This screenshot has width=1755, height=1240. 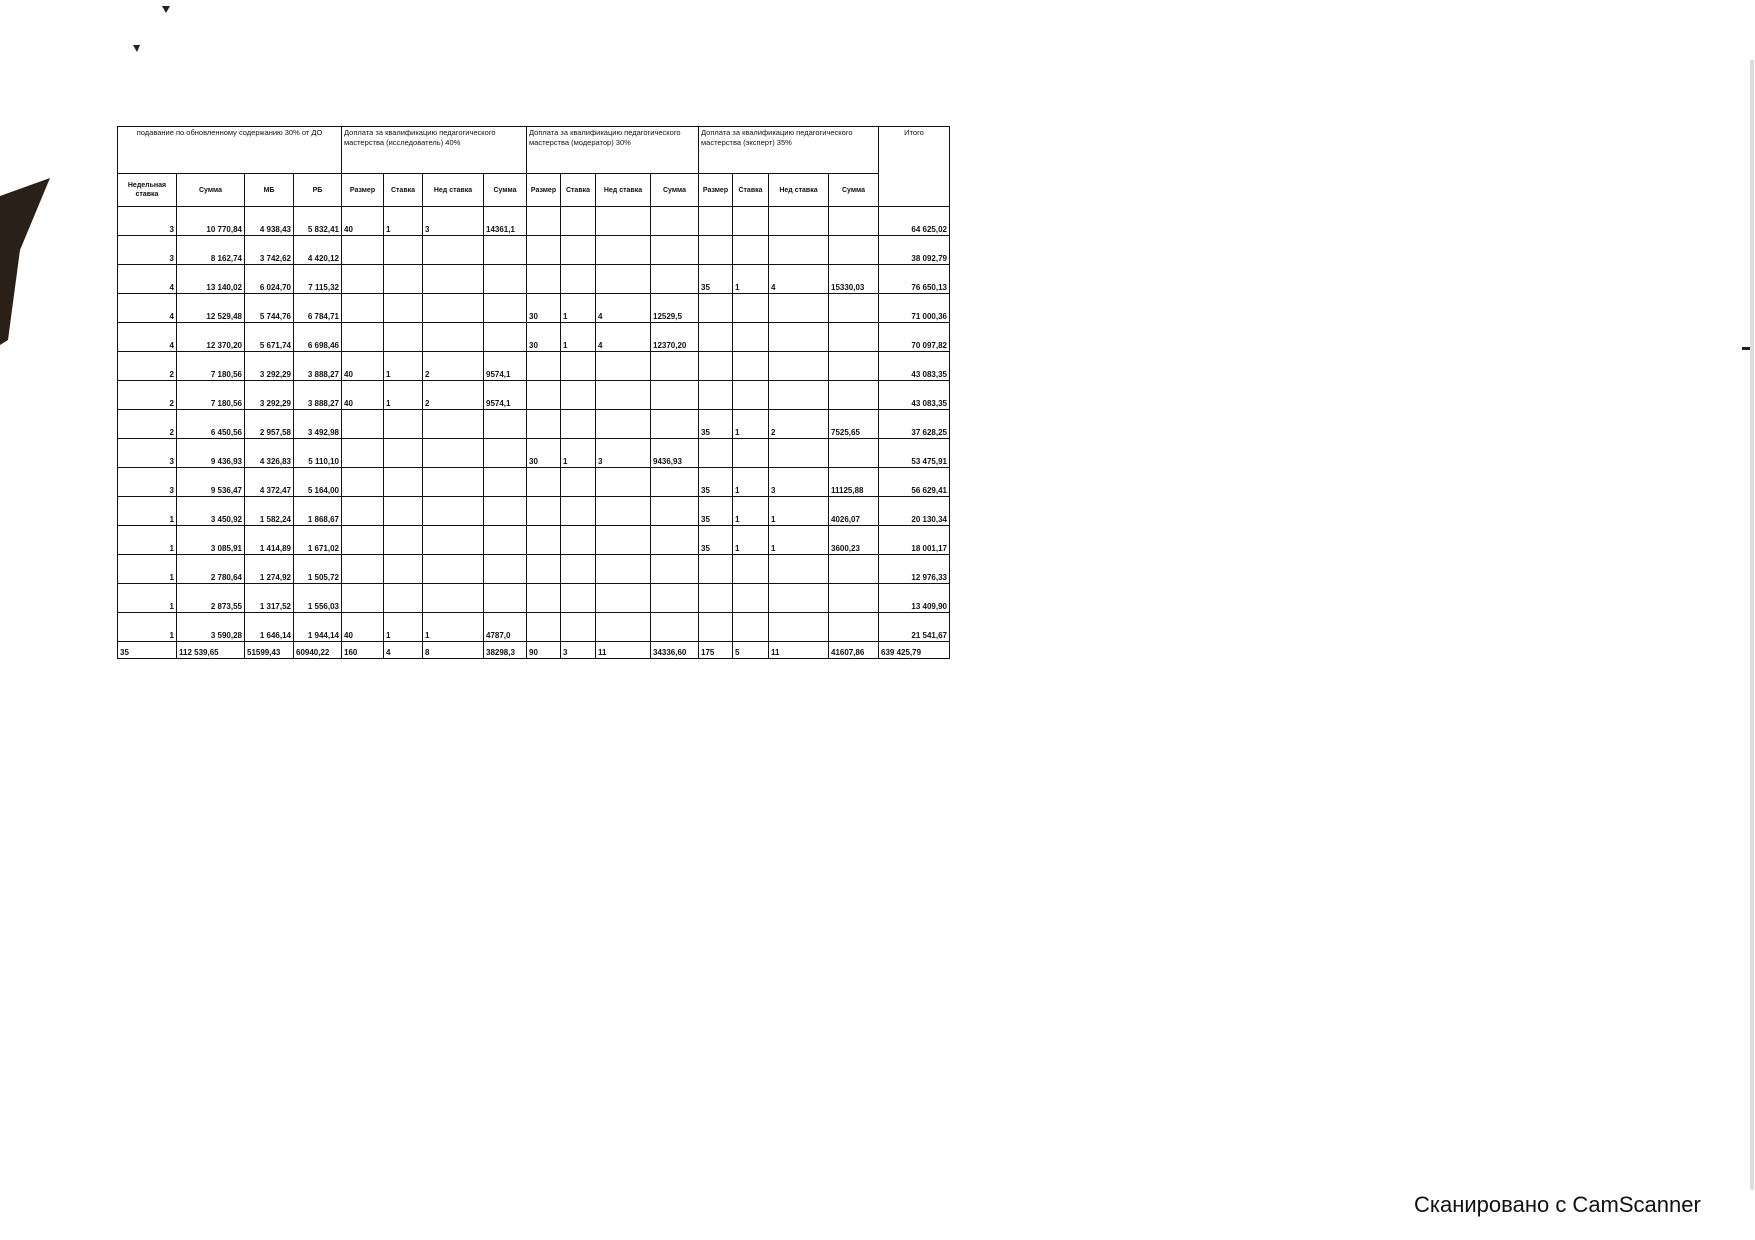 I want to click on table-cell: 5 671,74, so click(x=269, y=337).